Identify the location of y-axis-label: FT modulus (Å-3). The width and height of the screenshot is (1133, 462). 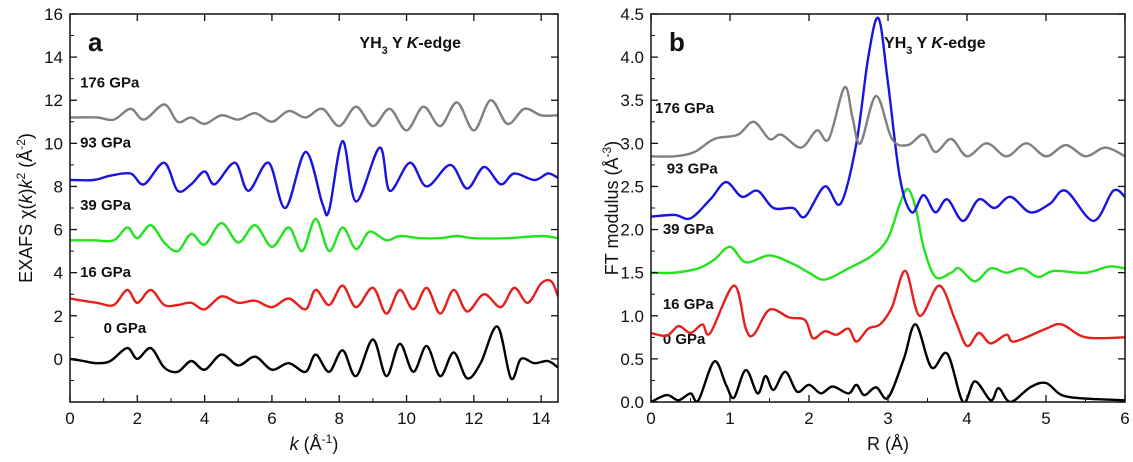
(611, 208).